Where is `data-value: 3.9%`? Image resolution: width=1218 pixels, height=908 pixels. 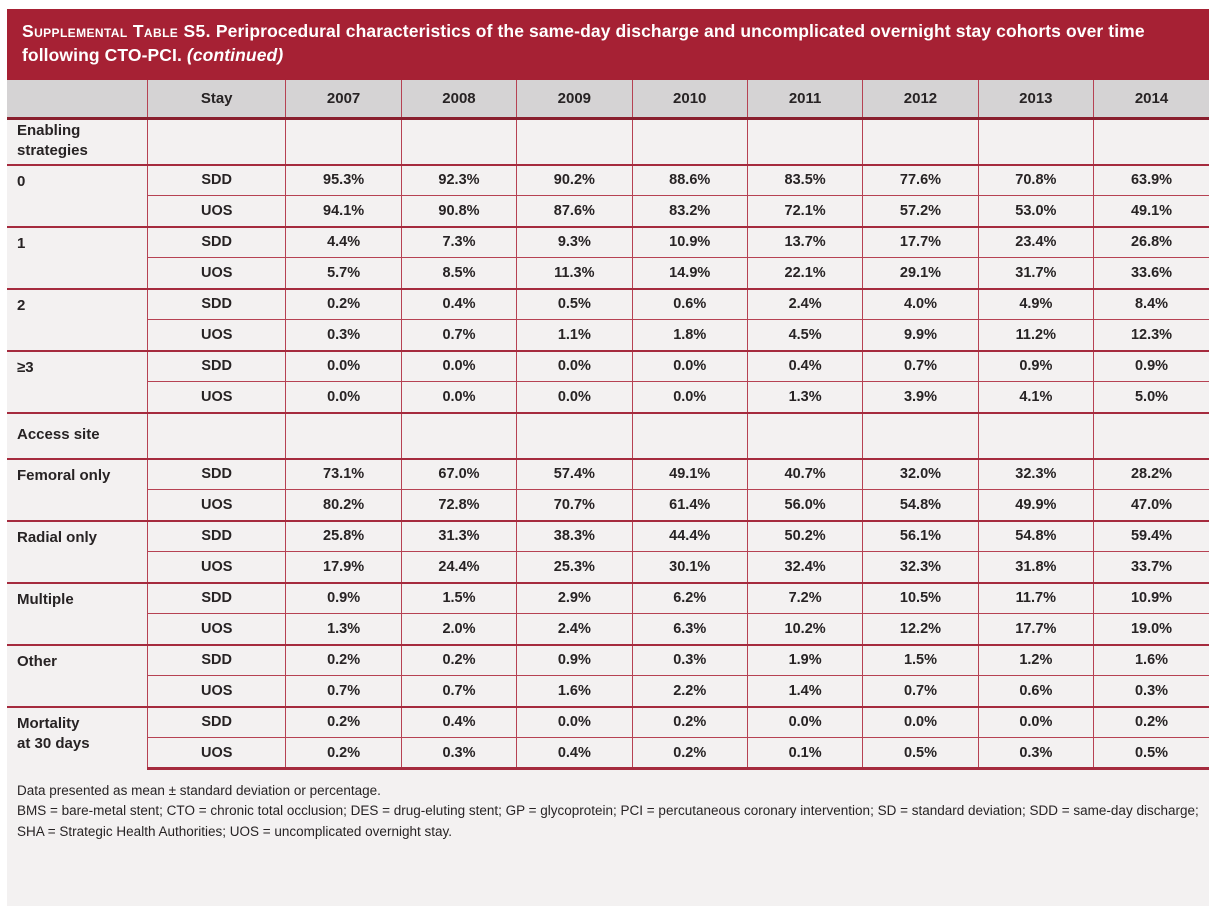
data-value: 3.9% is located at coordinates (920, 397).